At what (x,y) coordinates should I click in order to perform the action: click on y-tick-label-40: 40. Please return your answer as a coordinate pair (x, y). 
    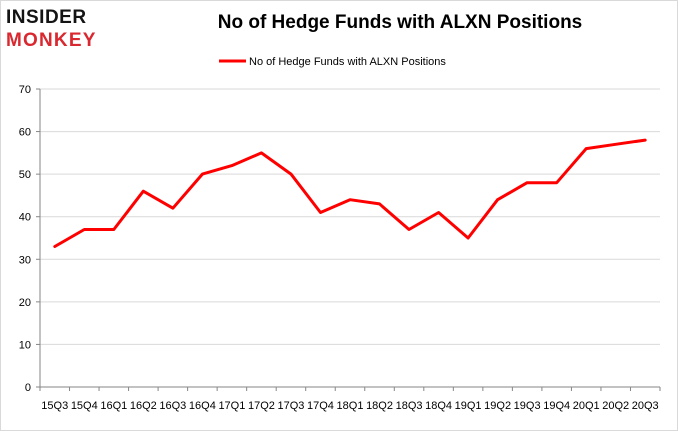
    Looking at the image, I should click on (25, 218).